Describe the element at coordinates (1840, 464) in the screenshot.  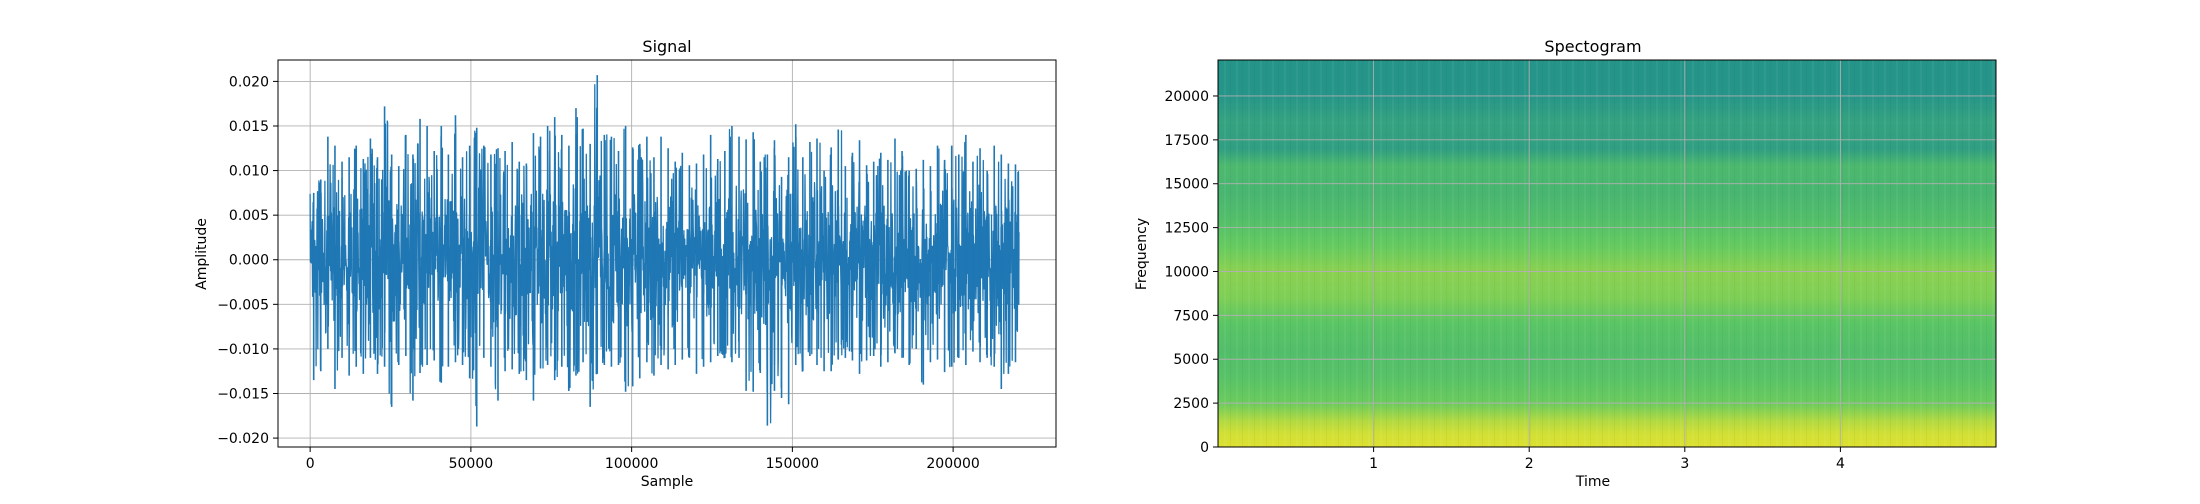
I see `spectrogram-x-tick-label: 4` at that location.